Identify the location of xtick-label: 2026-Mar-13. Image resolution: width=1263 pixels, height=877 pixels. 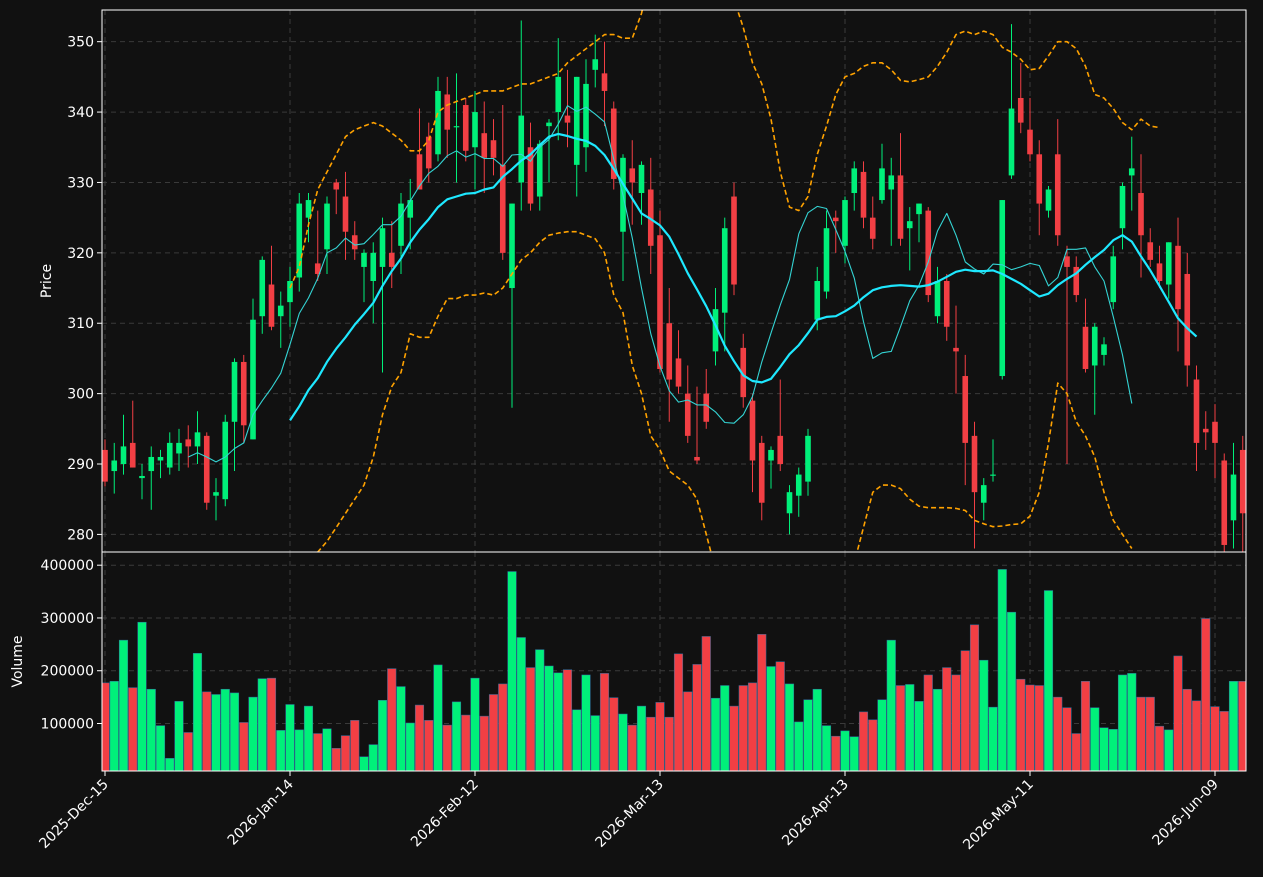
(630, 814).